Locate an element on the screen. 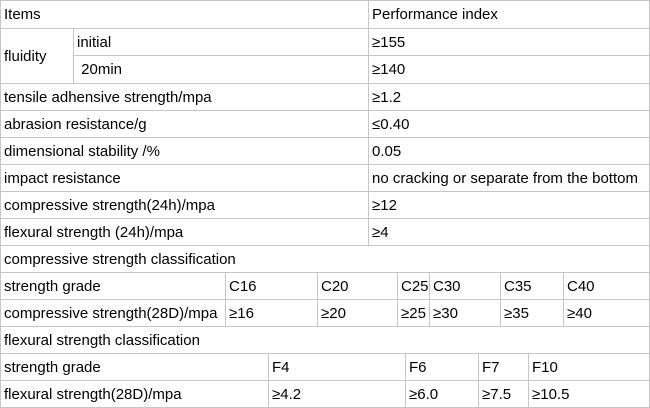  table-row-flexural-24h: flexural strength (24h)/mpa ≥4 is located at coordinates (325, 232).